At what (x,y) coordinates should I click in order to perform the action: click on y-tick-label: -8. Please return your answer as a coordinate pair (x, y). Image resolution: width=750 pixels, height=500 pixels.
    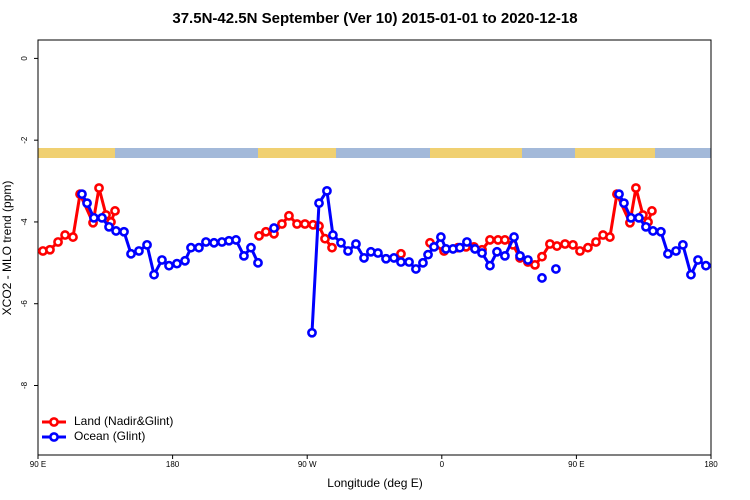
    Looking at the image, I should click on (24, 385).